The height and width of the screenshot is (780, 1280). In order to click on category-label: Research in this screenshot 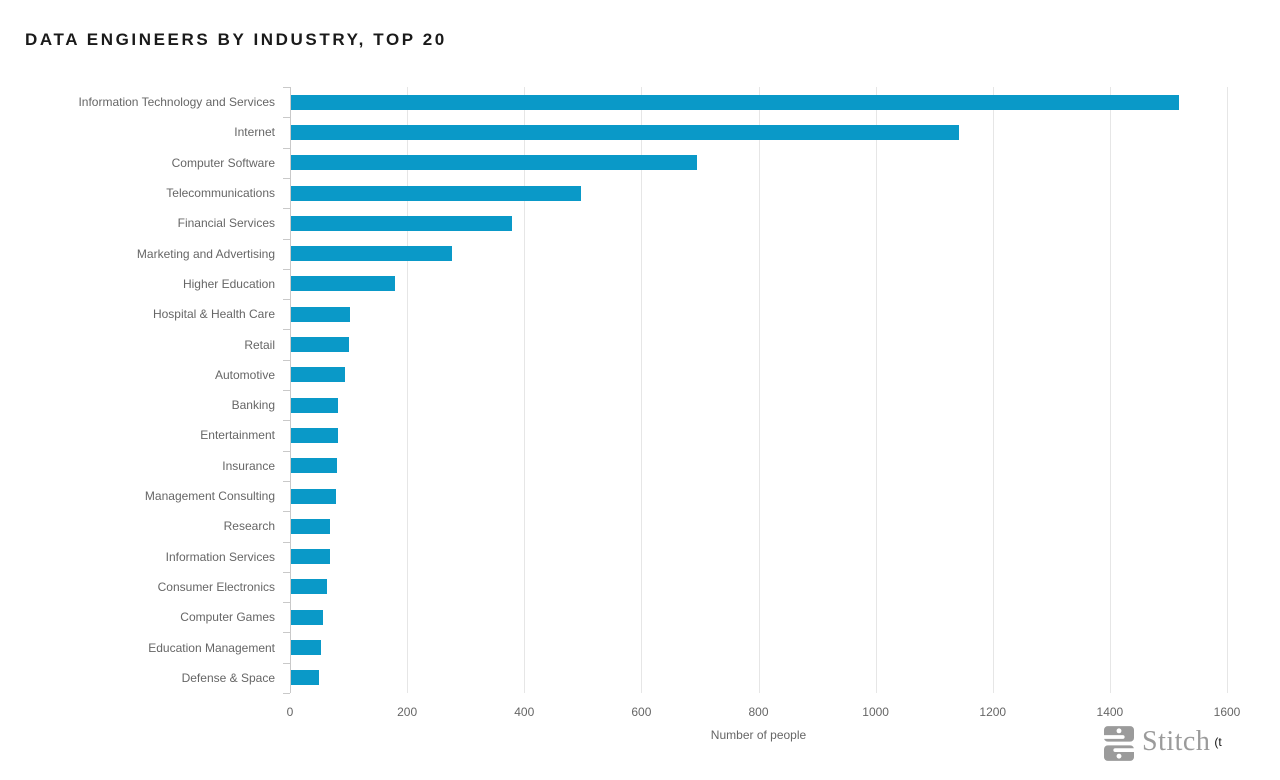, I will do `click(249, 526)`.